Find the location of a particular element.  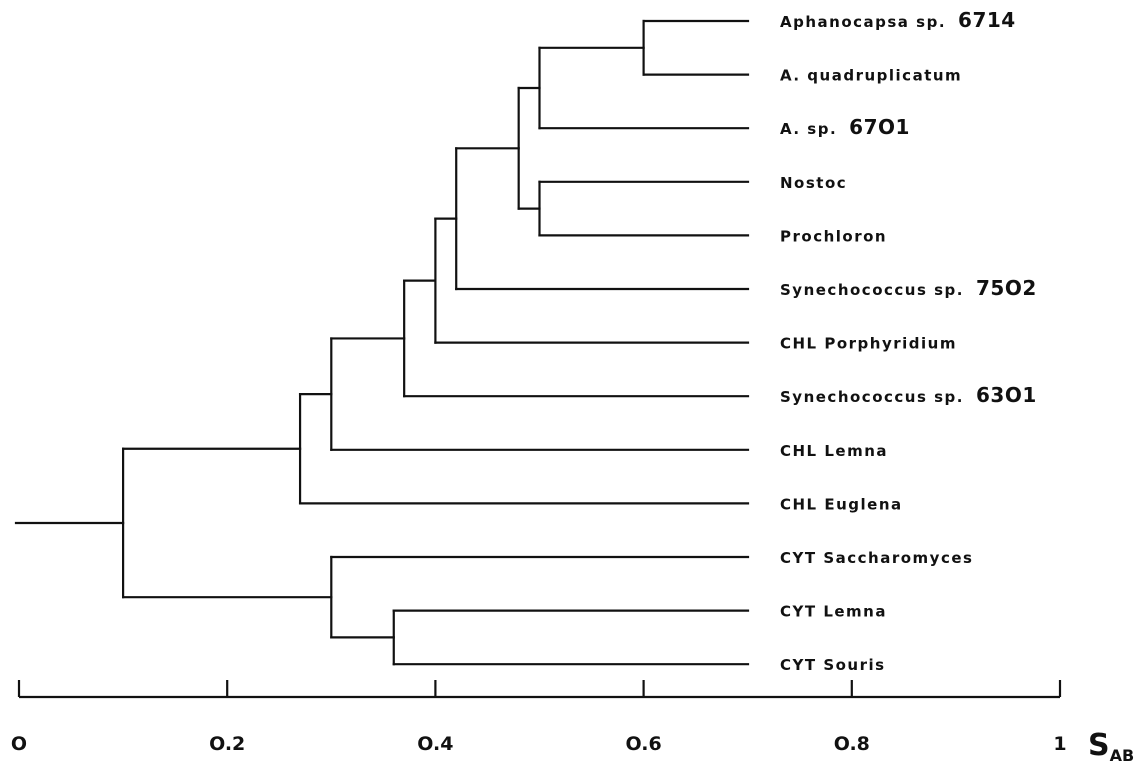

leaf-name: Aphanocapsa sp. is located at coordinates (863, 22).